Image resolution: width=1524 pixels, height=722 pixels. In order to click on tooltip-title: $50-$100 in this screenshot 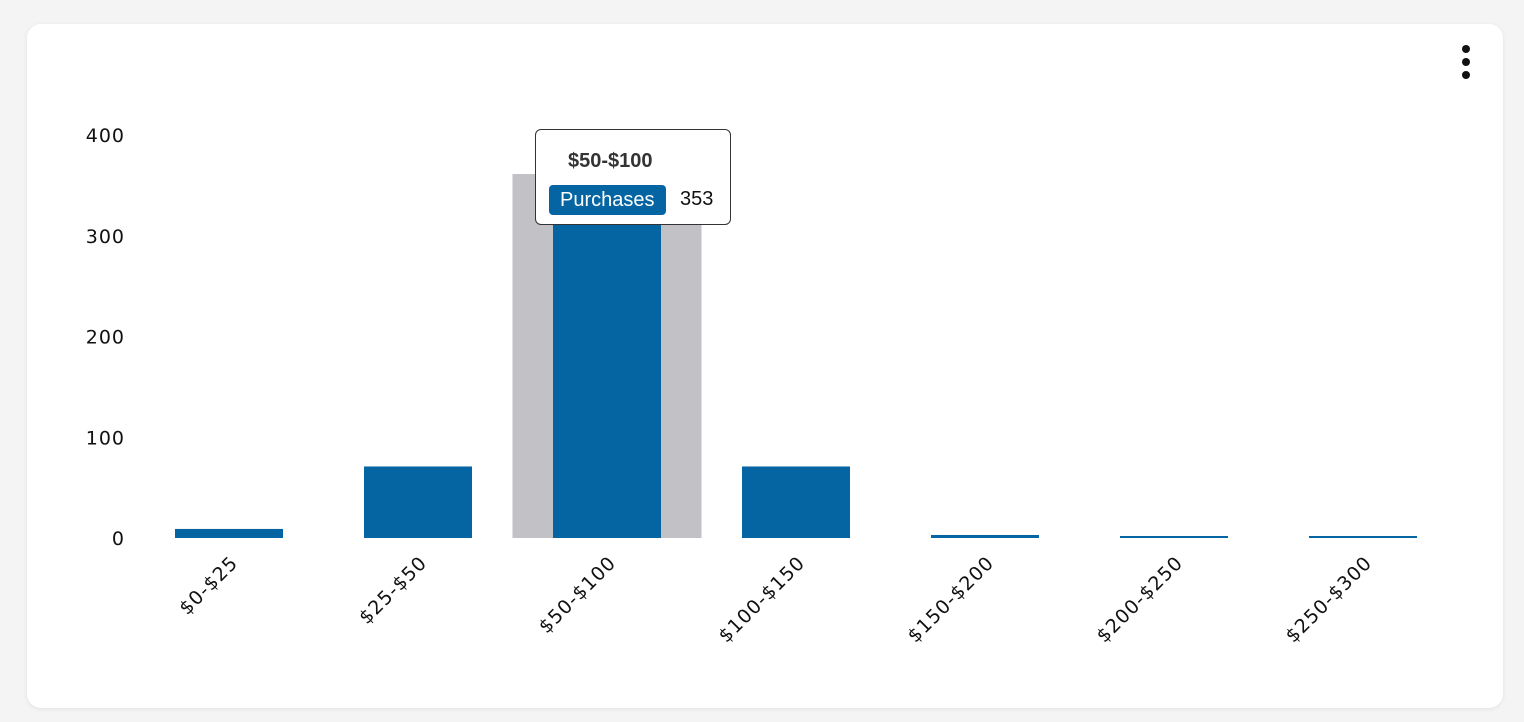, I will do `click(610, 161)`.